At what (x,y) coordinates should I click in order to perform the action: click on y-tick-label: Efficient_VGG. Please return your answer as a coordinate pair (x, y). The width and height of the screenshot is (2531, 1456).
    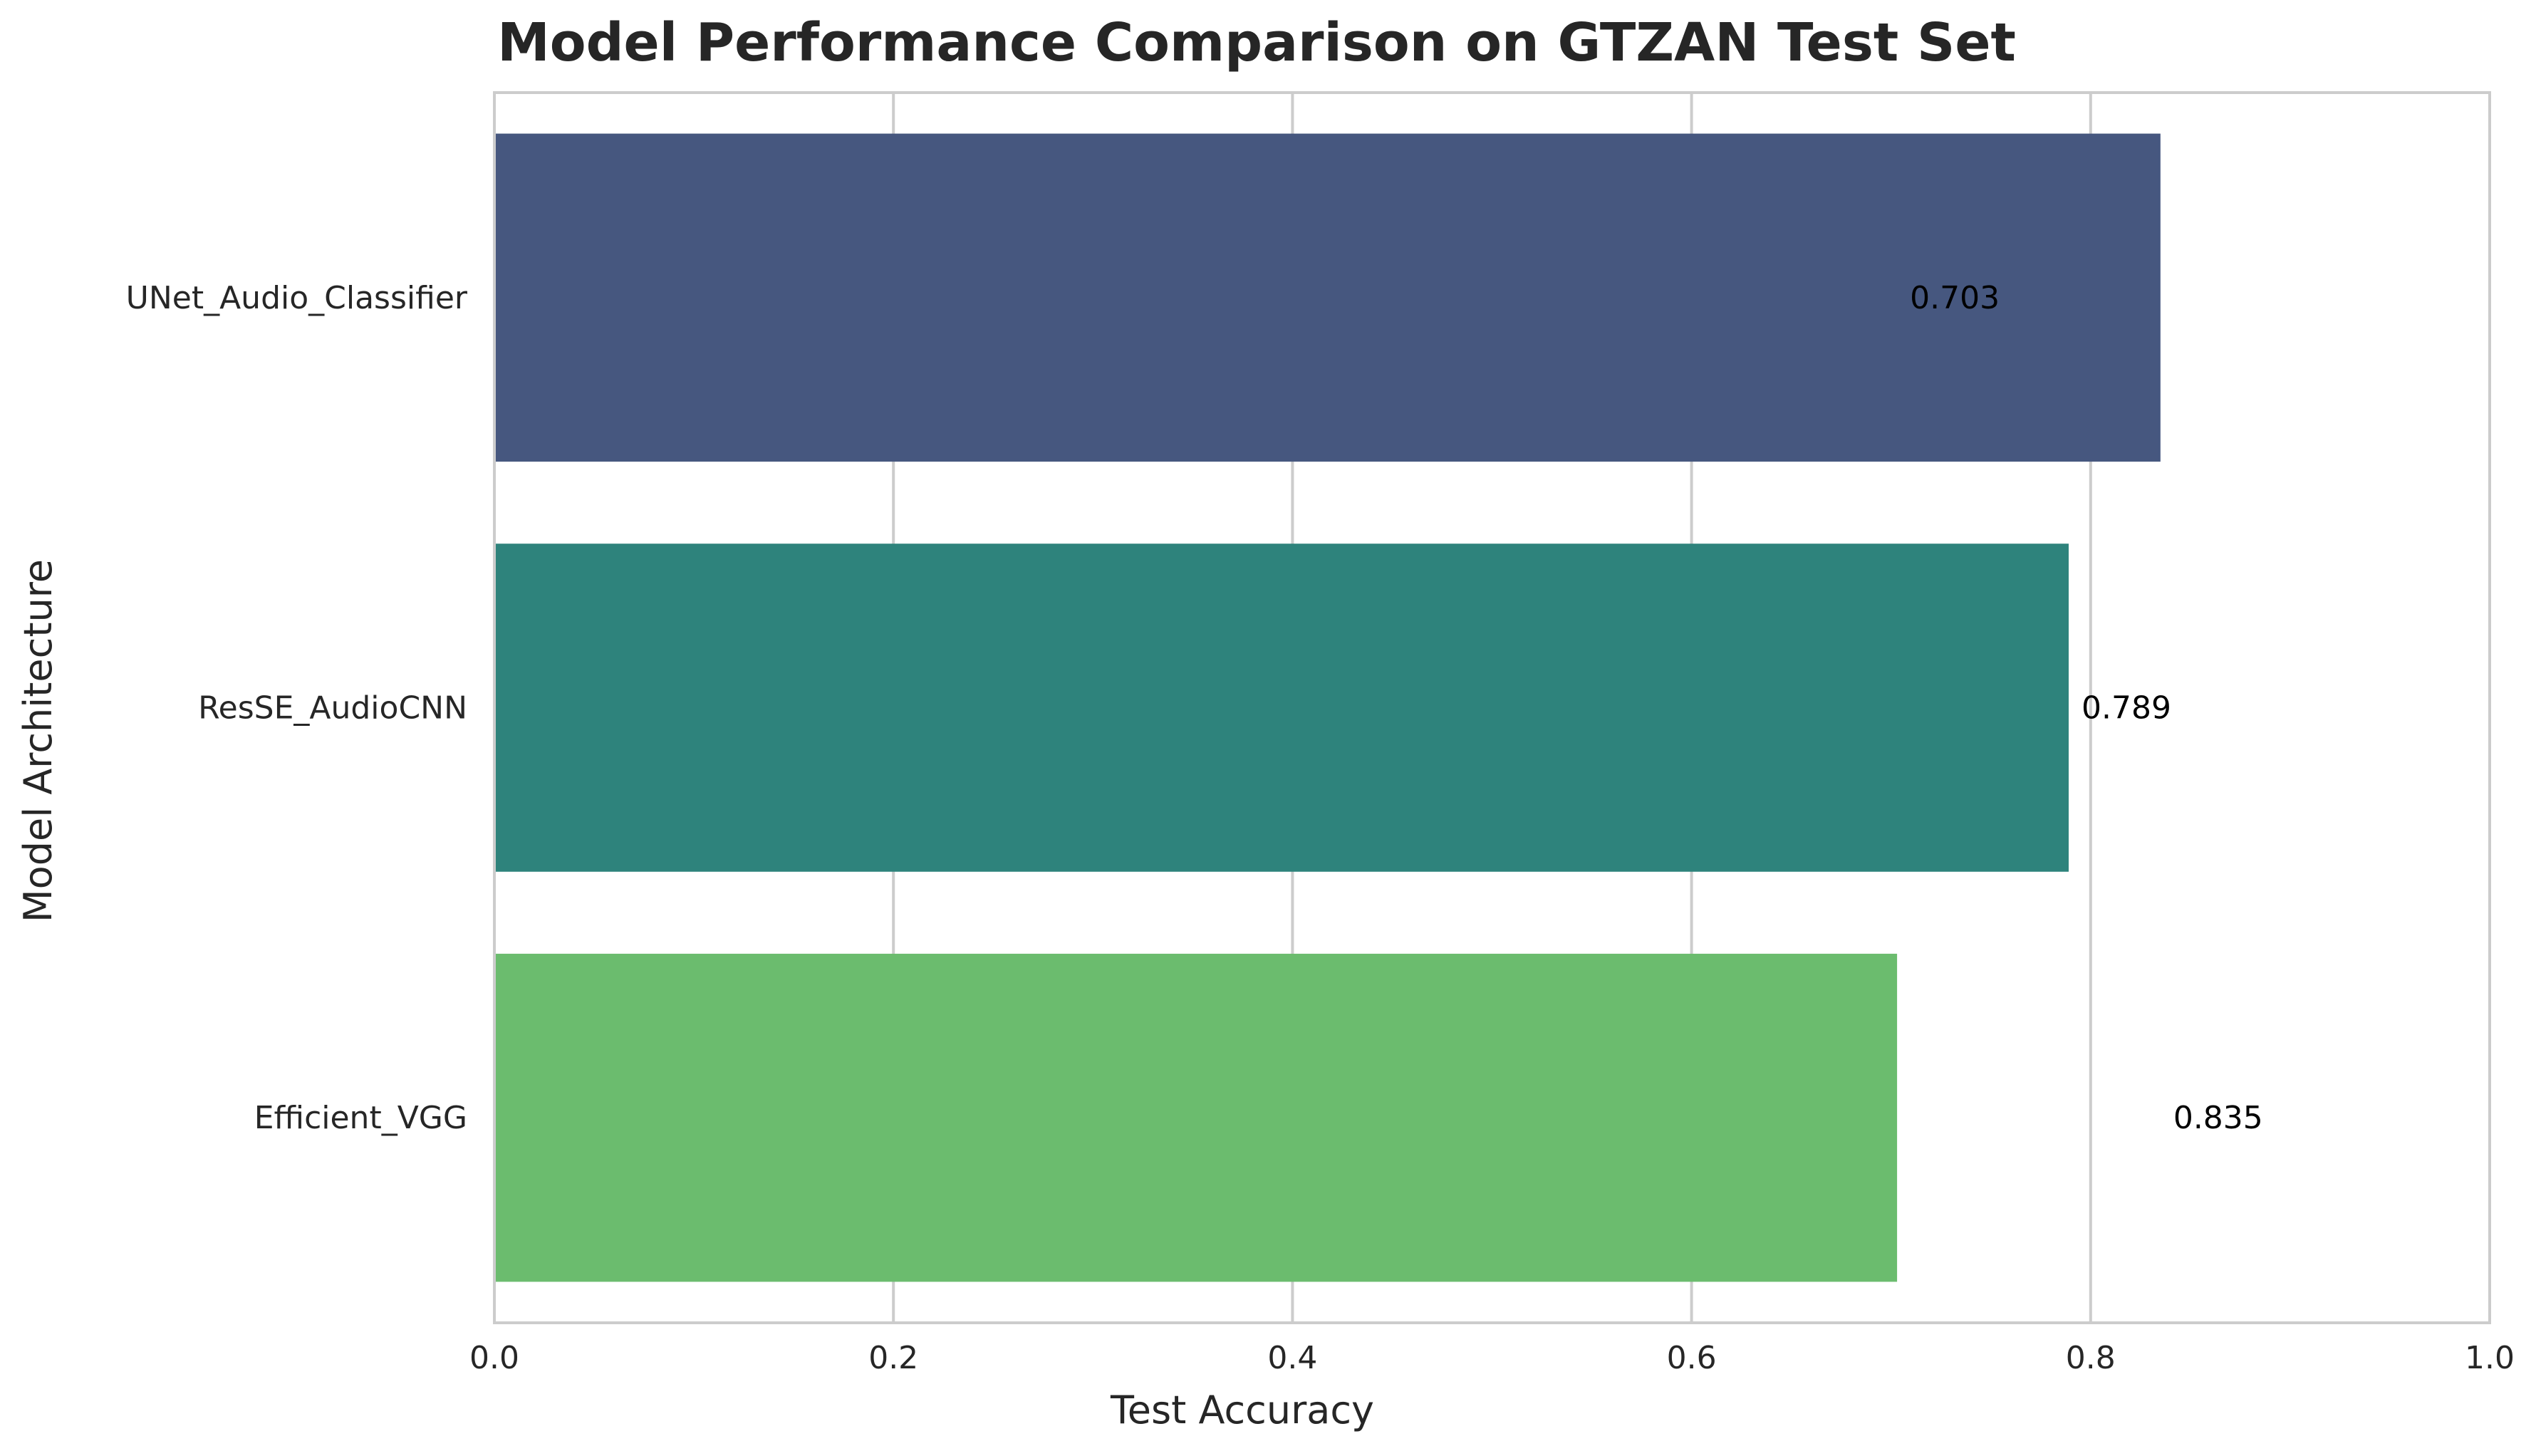
    Looking at the image, I should click on (360, 1118).